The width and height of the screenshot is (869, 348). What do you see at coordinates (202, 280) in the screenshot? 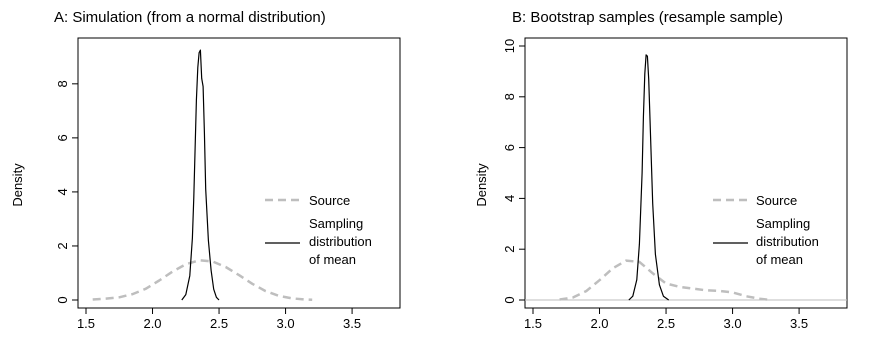
I see `panel-a-series-source-line` at bounding box center [202, 280].